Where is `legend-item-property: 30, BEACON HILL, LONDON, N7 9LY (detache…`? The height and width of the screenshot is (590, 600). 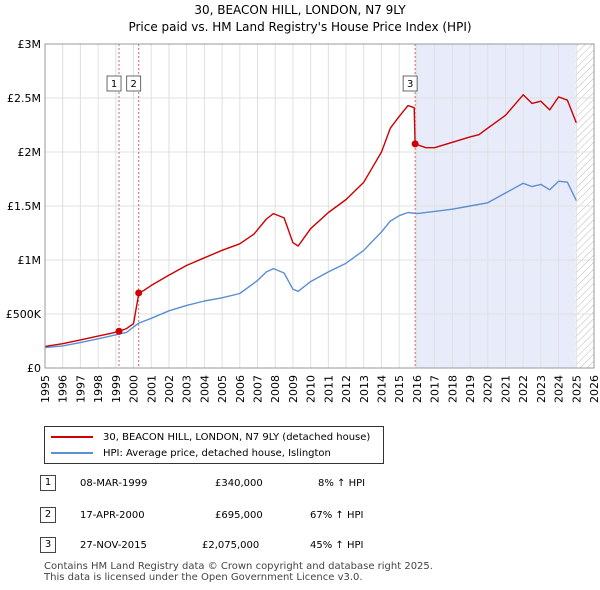
legend-item-property: 30, BEACON HILL, LONDON, N7 9LY (detache… is located at coordinates (210, 437).